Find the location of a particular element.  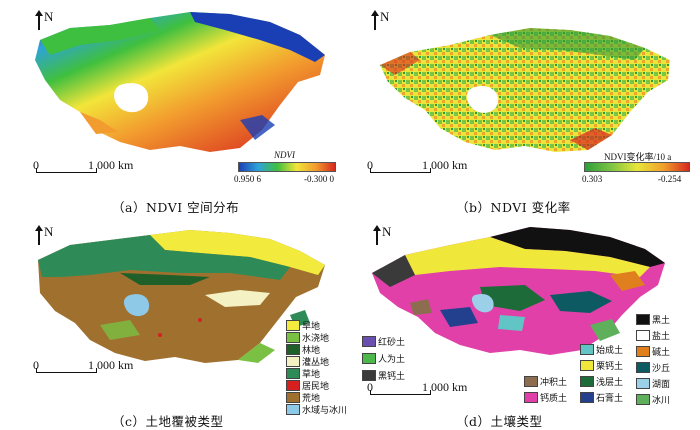

caption-d: （d）土壤类型 is located at coordinates (499, 421).